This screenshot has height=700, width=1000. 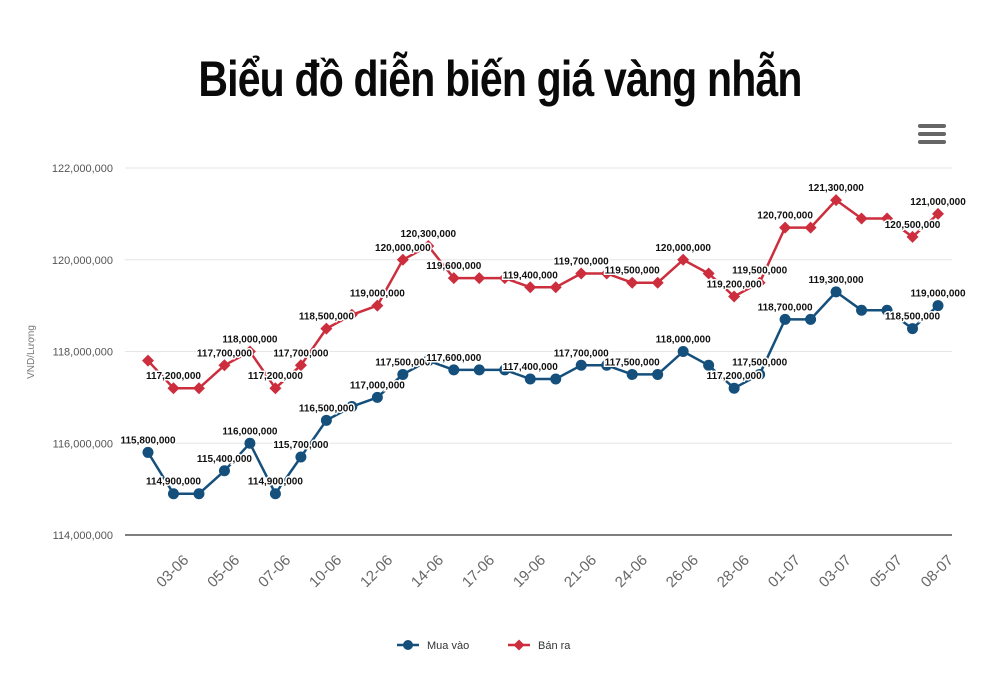 What do you see at coordinates (300, 353) in the screenshot?
I see `data-label: 117,700,000` at bounding box center [300, 353].